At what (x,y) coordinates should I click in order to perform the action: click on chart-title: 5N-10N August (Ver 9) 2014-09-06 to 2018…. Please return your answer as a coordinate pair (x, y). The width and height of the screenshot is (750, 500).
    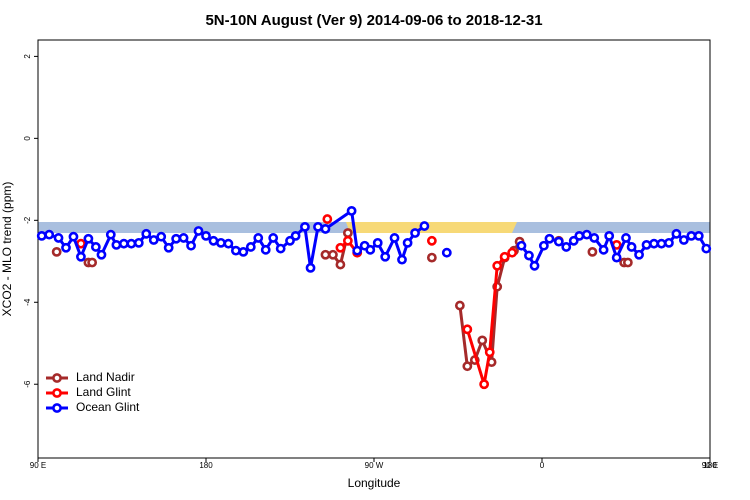
    Looking at the image, I should click on (373, 20).